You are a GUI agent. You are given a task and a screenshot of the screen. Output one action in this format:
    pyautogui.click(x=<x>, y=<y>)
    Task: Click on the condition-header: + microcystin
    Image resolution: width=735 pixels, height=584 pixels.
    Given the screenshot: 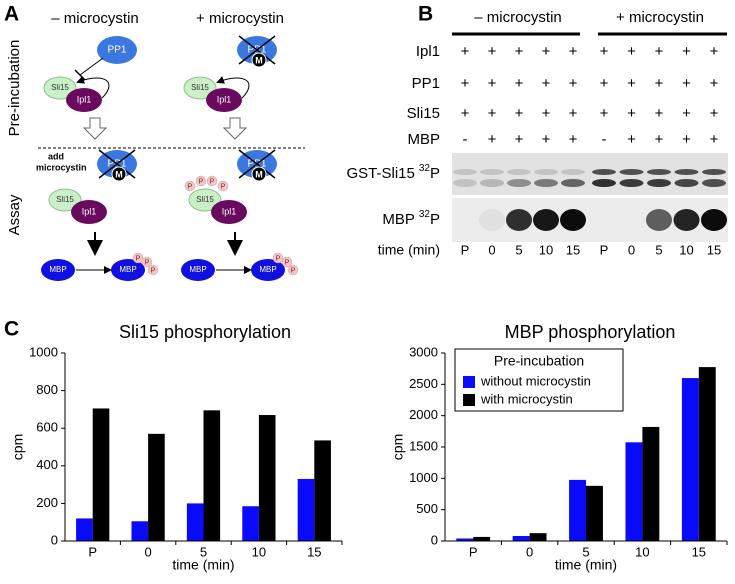 What is the action you would take?
    pyautogui.click(x=660, y=17)
    